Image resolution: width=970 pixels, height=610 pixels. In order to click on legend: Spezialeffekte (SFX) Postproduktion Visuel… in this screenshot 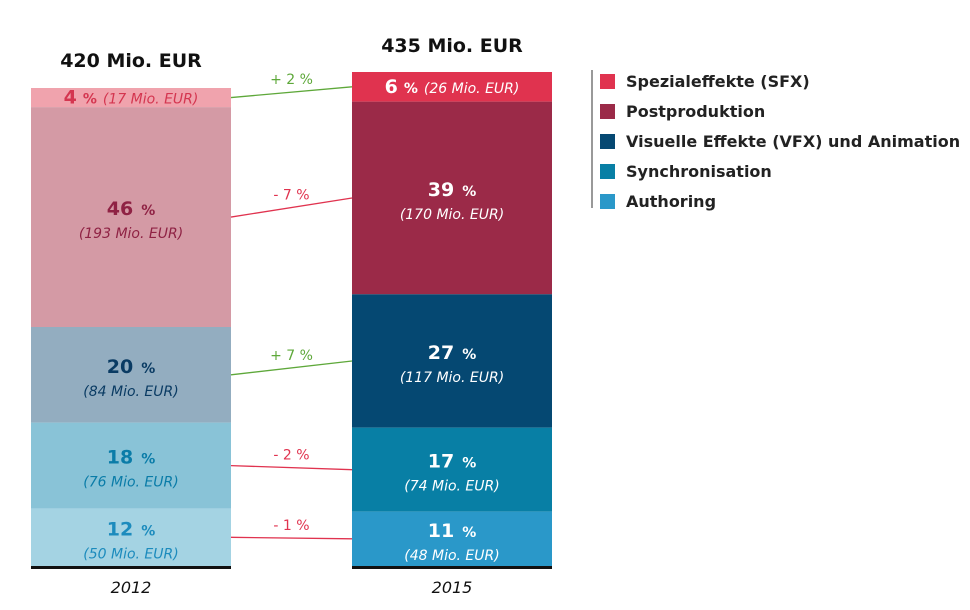, I will do `click(780, 141)`.